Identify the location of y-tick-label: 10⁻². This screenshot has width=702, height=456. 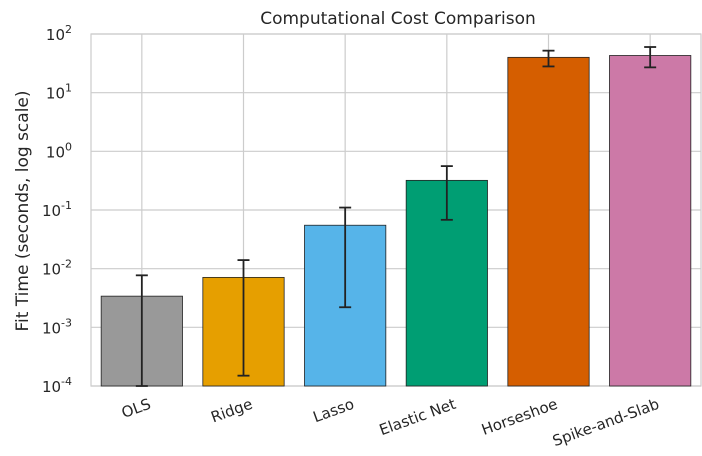
(57, 268).